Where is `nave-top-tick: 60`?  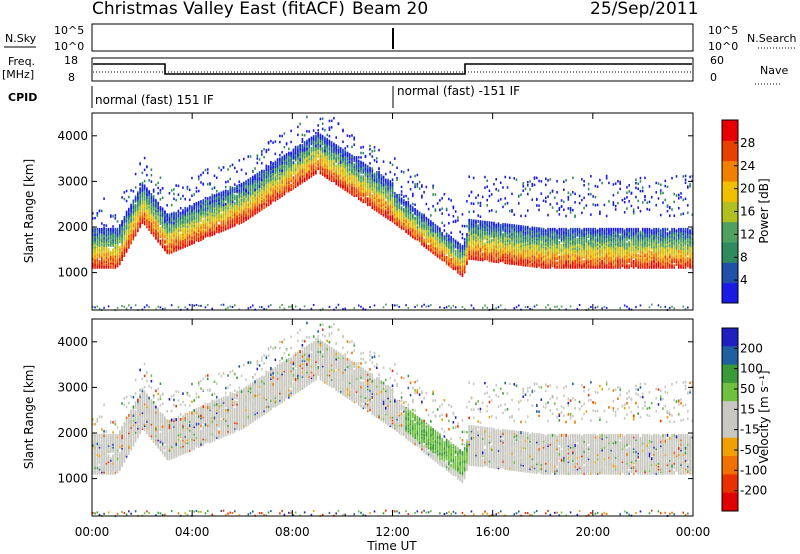
nave-top-tick: 60 is located at coordinates (717, 60).